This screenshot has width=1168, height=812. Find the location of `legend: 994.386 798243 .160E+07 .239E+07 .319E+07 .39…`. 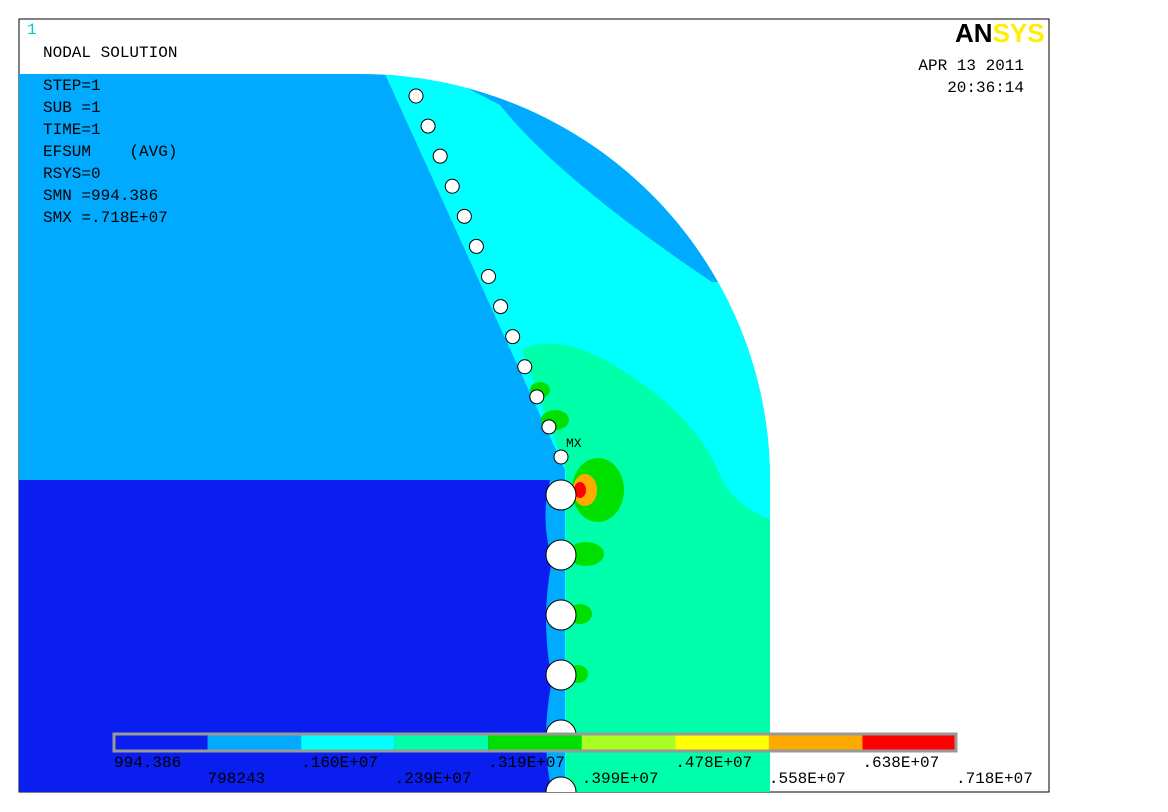

legend: 994.386 798243 .160E+07 .239E+07 .319E+07 .39… is located at coordinates (572, 760).